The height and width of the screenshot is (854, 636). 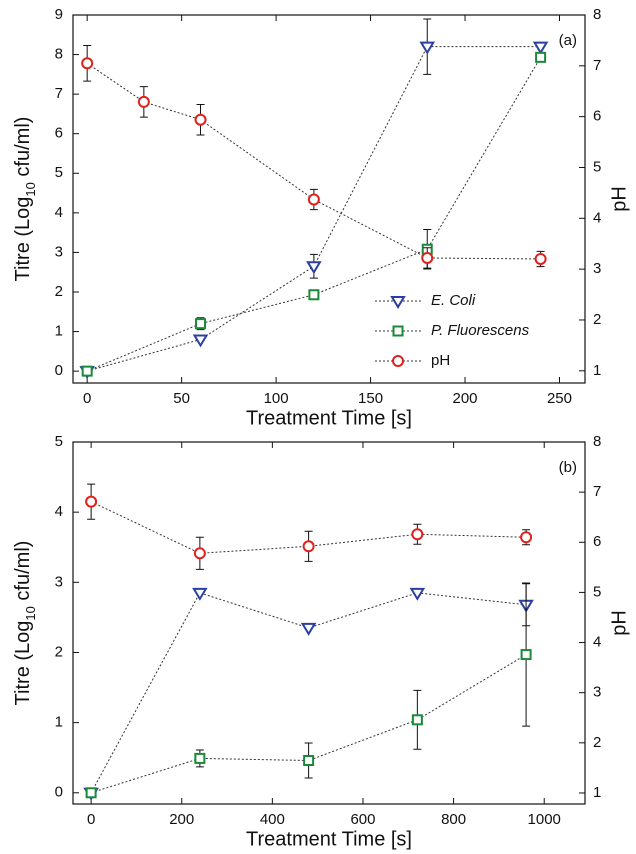 I want to click on x-tick-label: 800, so click(x=453, y=819).